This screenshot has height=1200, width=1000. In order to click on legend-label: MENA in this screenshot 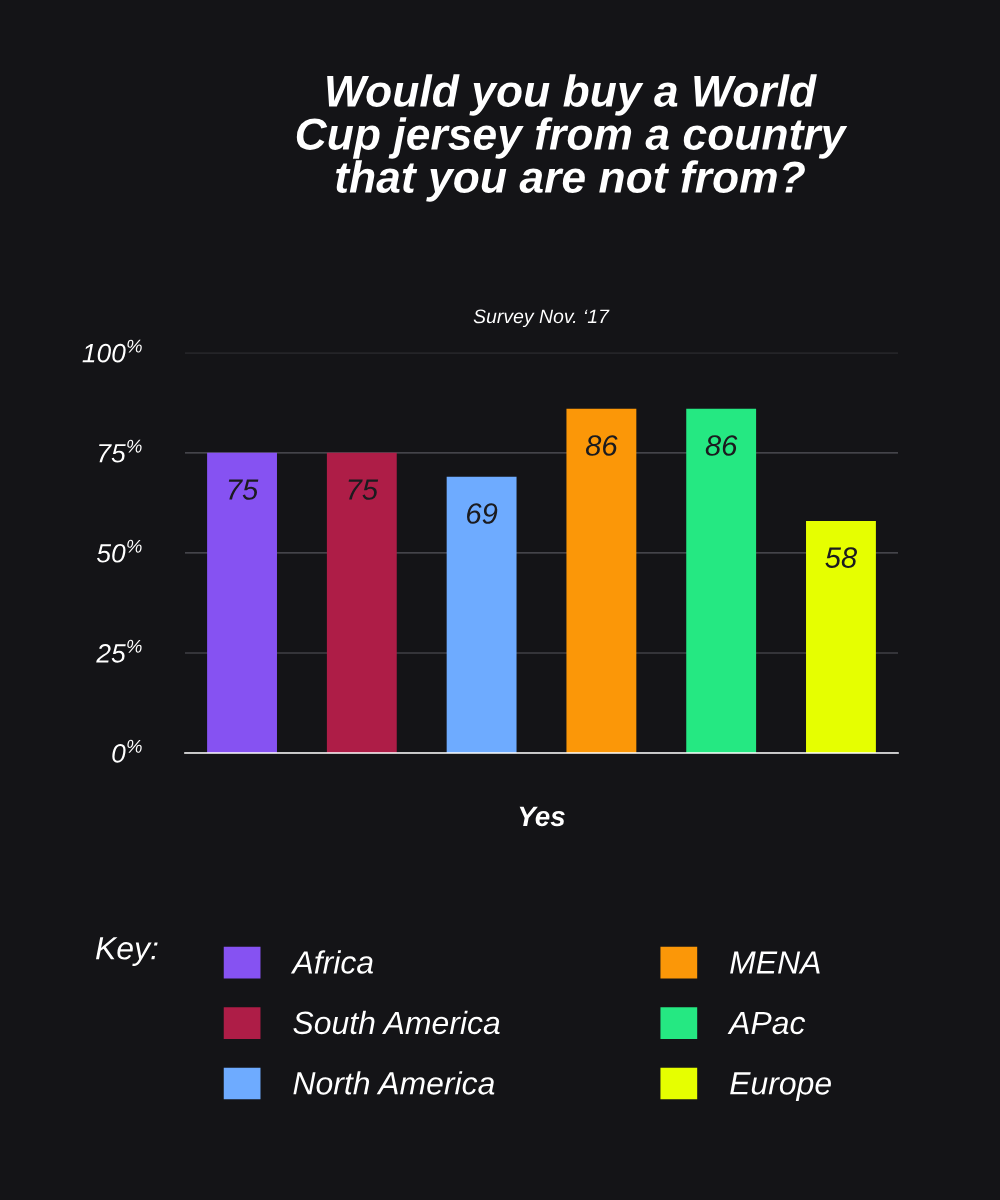, I will do `click(775, 962)`.